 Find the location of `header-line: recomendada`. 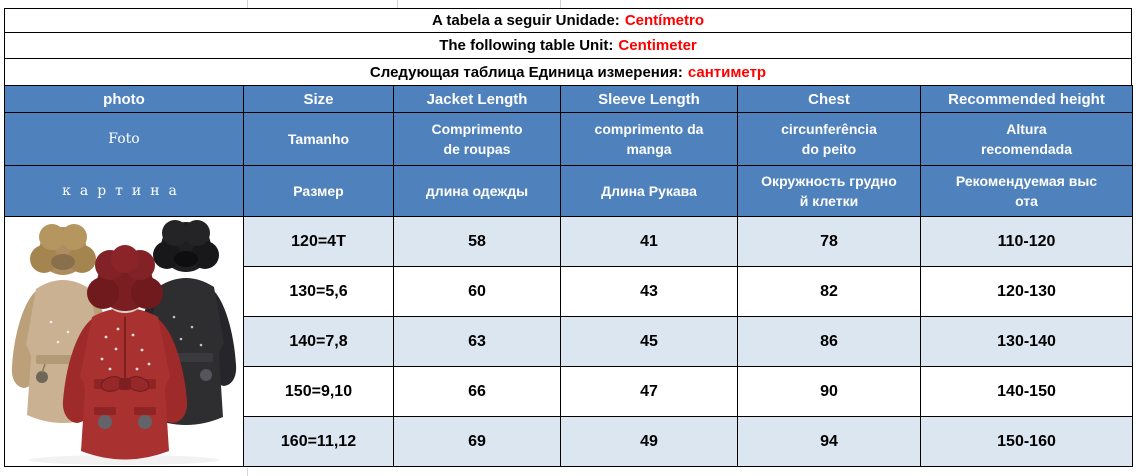

header-line: recomendada is located at coordinates (1026, 149).